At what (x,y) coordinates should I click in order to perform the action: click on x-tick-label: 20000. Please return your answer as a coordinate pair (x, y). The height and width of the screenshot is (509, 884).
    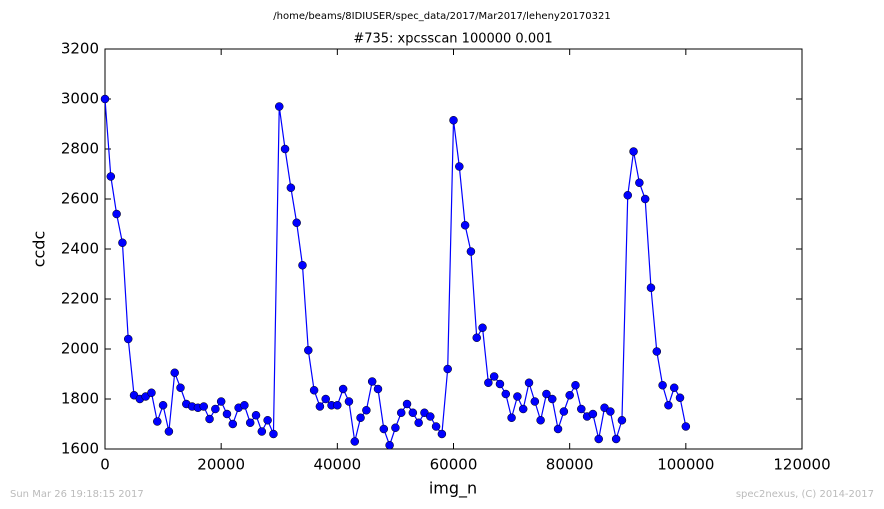
    Looking at the image, I should click on (221, 465).